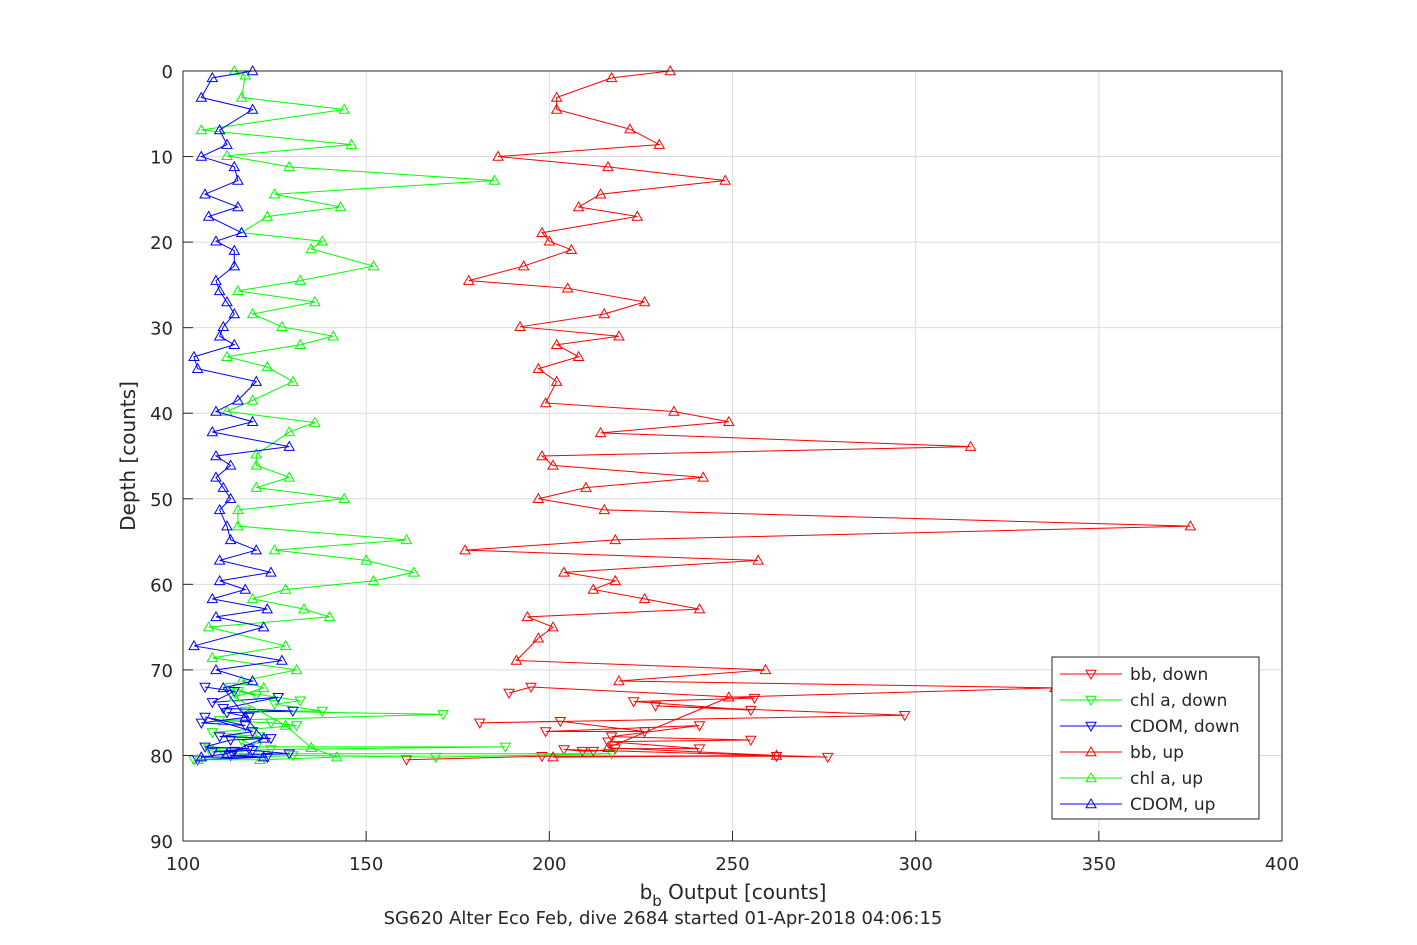 The height and width of the screenshot is (945, 1417). I want to click on series-cdom-down, so click(245, 724).